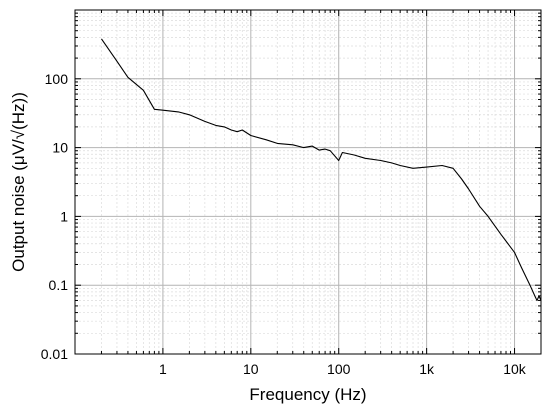 The height and width of the screenshot is (415, 550). I want to click on y-axis-title: Output noise (μV/√(Hz)), so click(18, 182).